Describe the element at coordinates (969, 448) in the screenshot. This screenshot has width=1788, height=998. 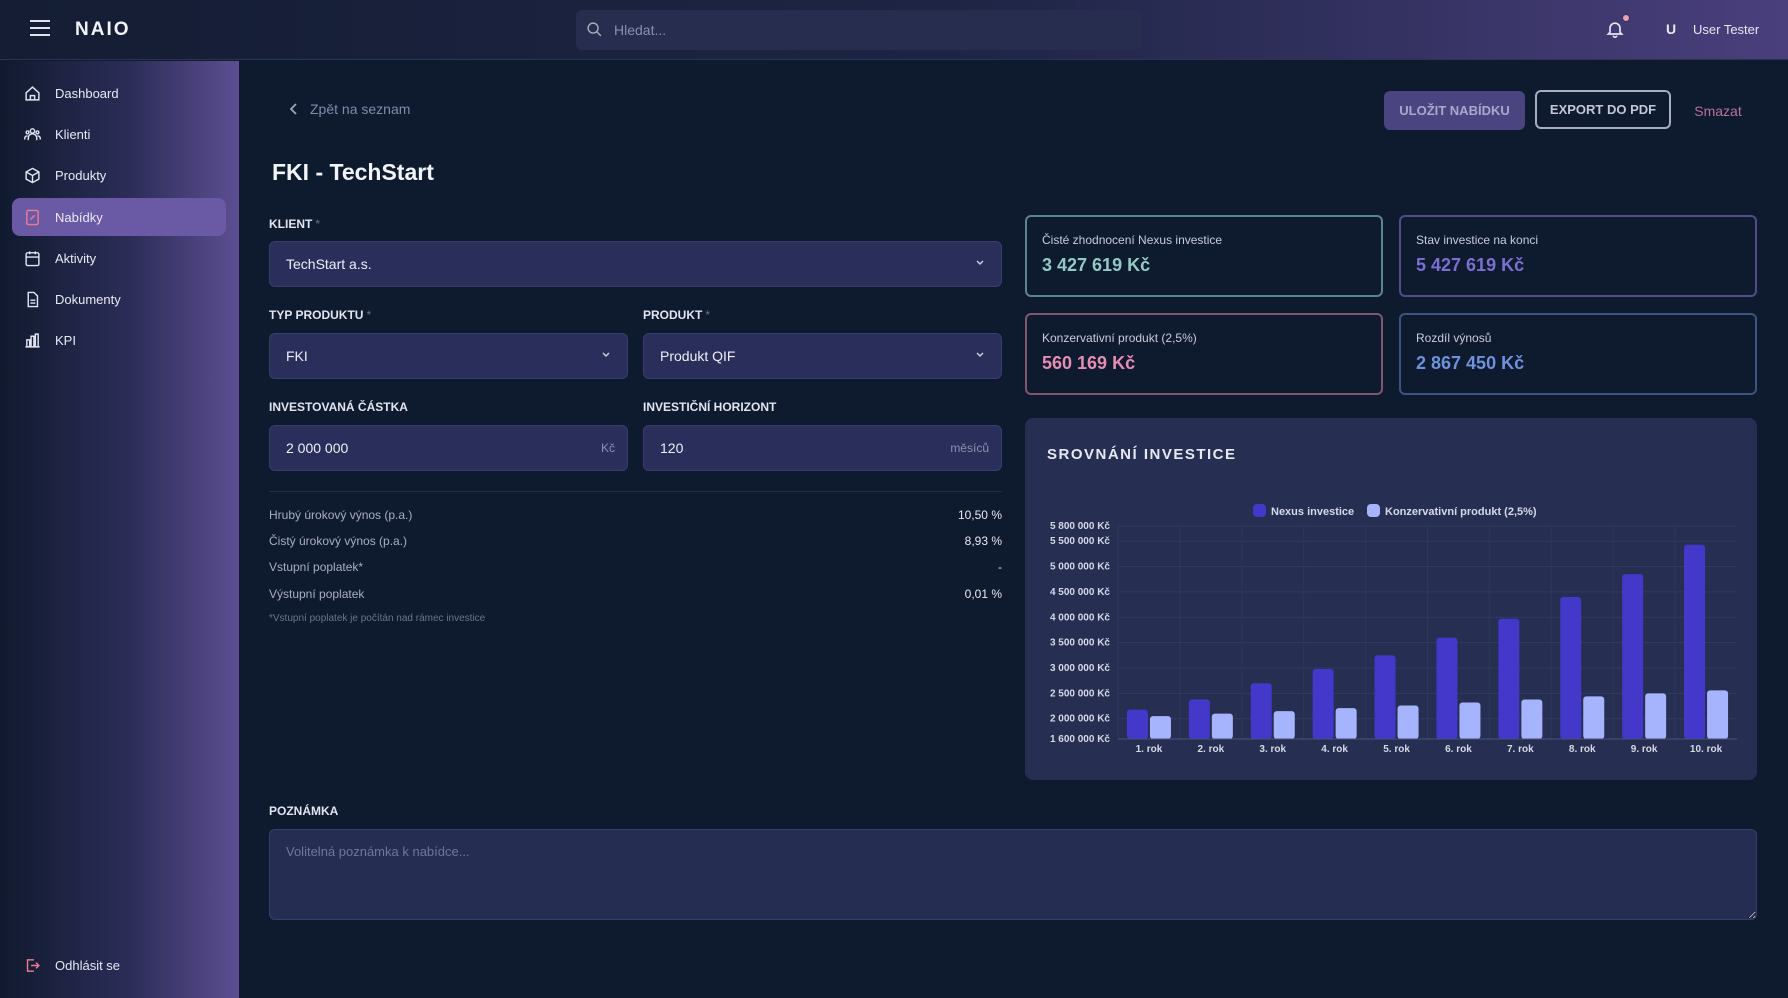
I see `horizon-unit: měsíců` at that location.